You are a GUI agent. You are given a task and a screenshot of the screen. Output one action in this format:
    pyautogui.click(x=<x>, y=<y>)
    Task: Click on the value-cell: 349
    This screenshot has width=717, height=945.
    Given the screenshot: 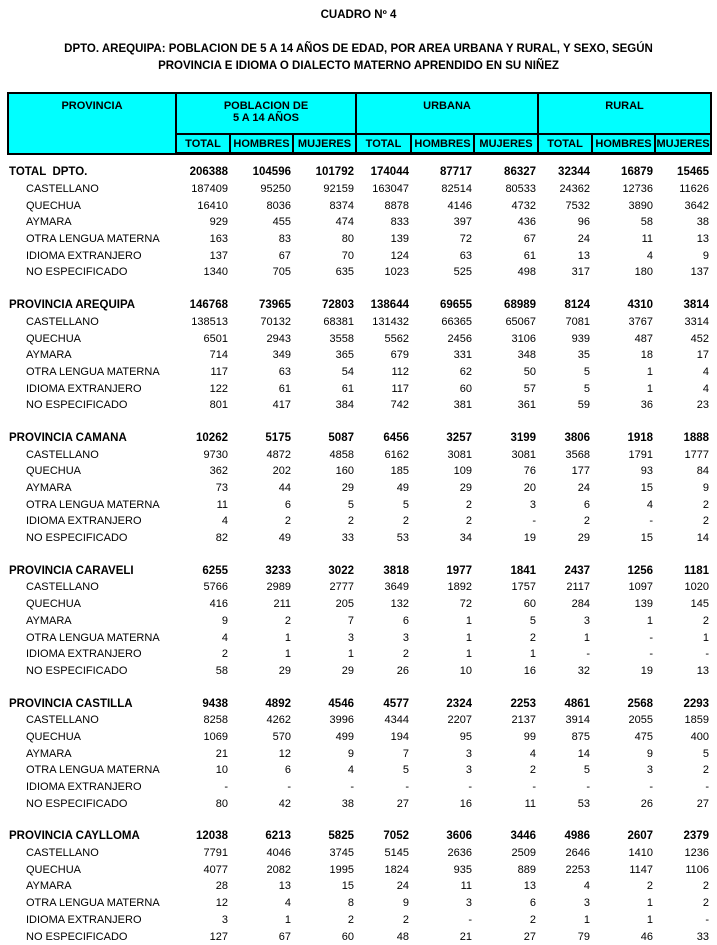 What is the action you would take?
    pyautogui.click(x=281, y=355)
    